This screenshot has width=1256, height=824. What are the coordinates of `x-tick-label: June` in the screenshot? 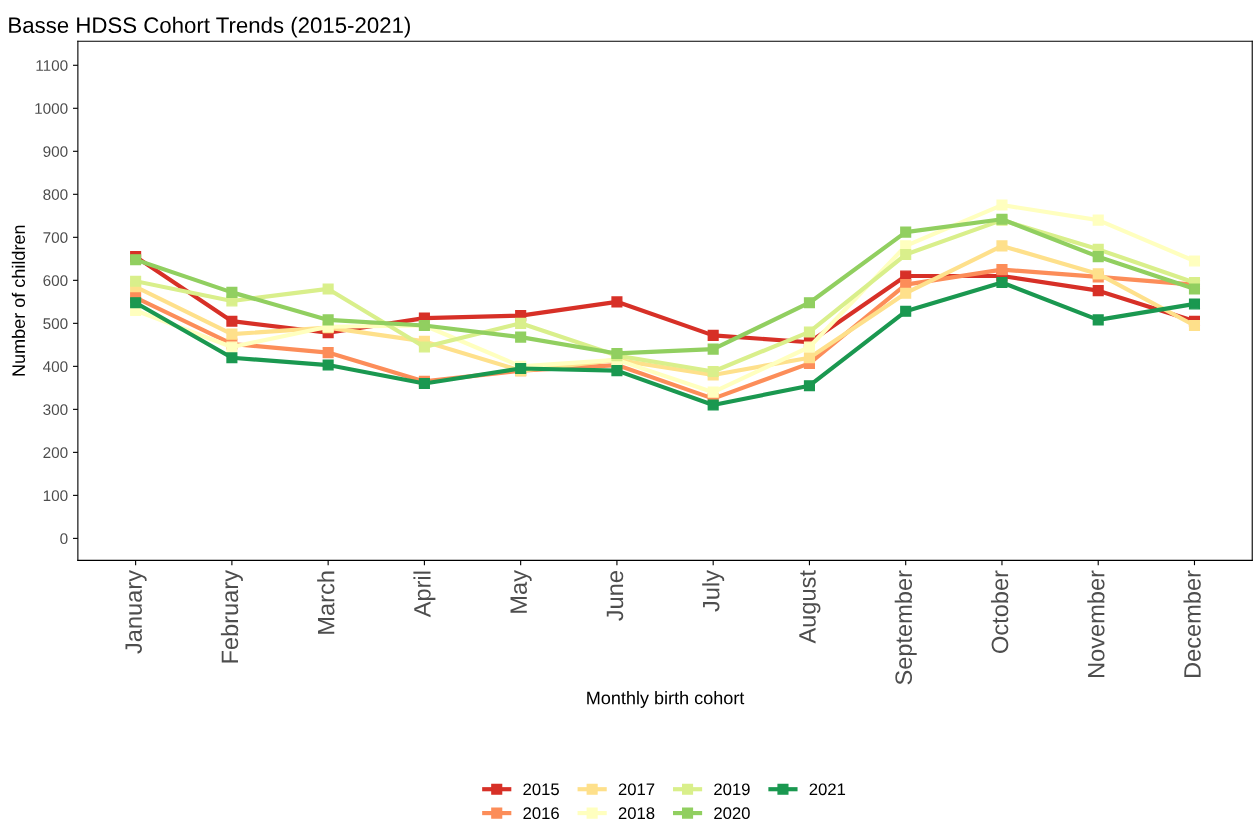 It's located at (615, 596).